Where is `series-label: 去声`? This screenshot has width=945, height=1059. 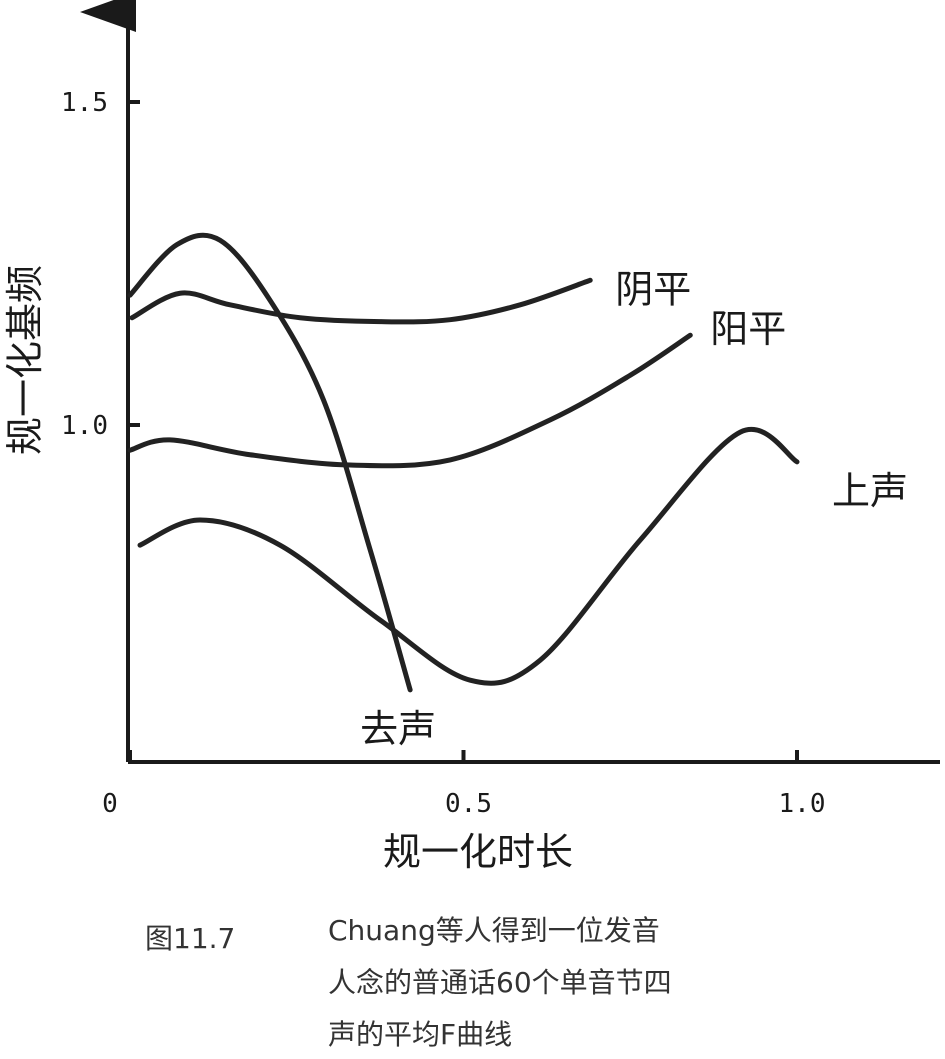 series-label: 去声 is located at coordinates (398, 729).